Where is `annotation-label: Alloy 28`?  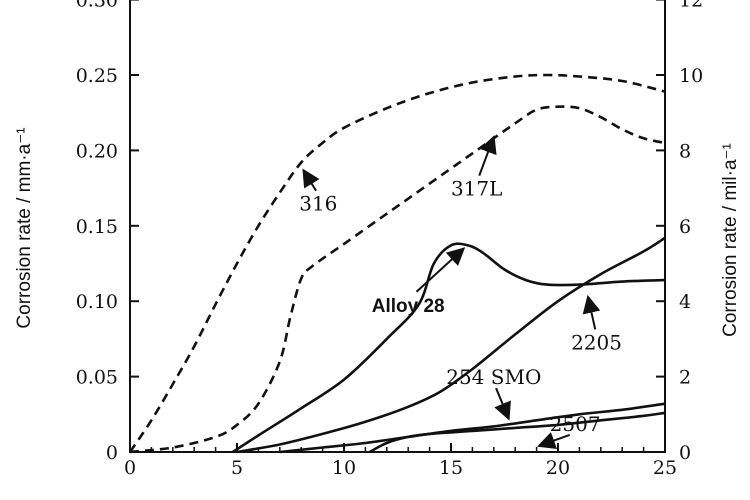
annotation-label: Alloy 28 is located at coordinates (408, 306).